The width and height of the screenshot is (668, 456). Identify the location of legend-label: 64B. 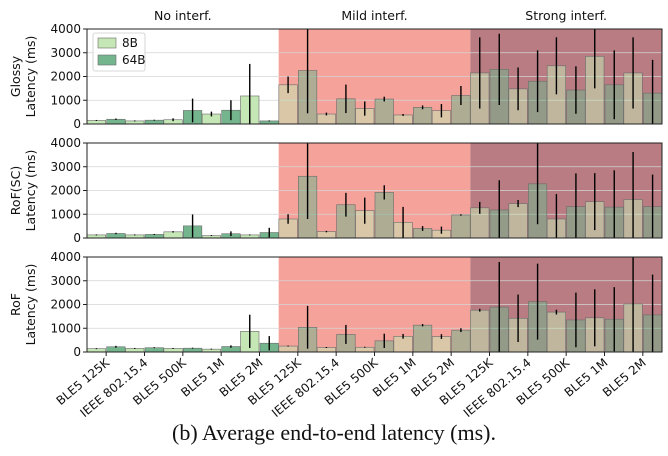
(134, 60).